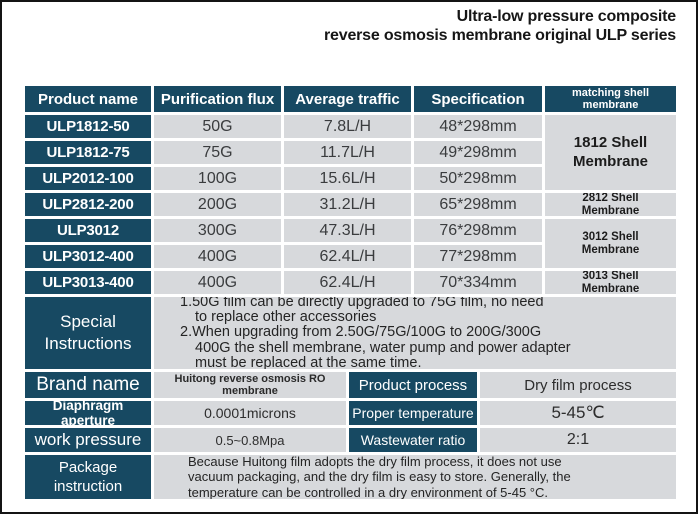 The width and height of the screenshot is (698, 514). Describe the element at coordinates (478, 230) in the screenshot. I see `spec-cell: 76*298mm` at that location.